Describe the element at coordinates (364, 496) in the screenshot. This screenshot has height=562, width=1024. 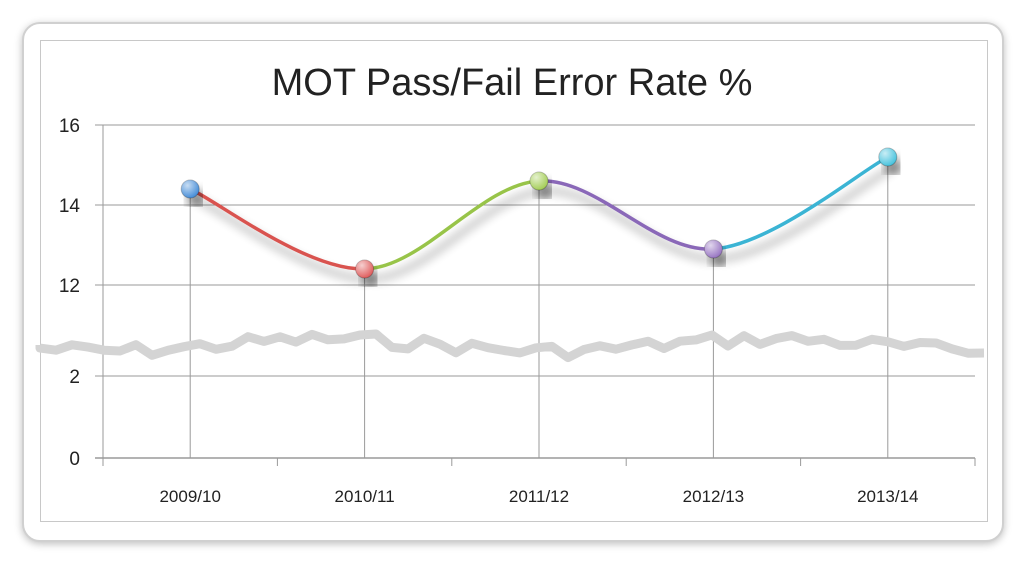
I see `x-tick-label: 2010/11` at that location.